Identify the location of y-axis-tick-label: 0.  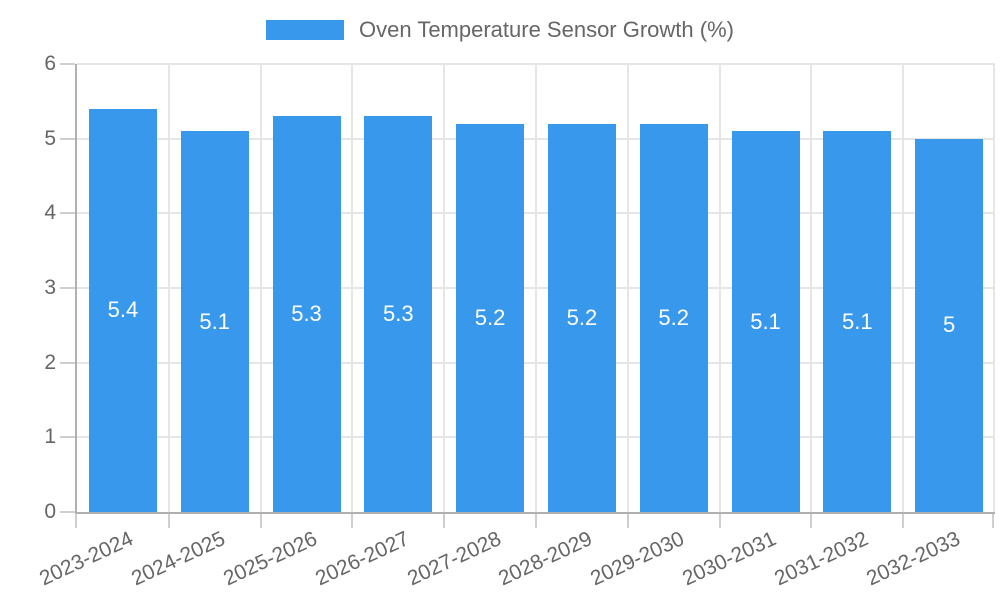
(50, 511).